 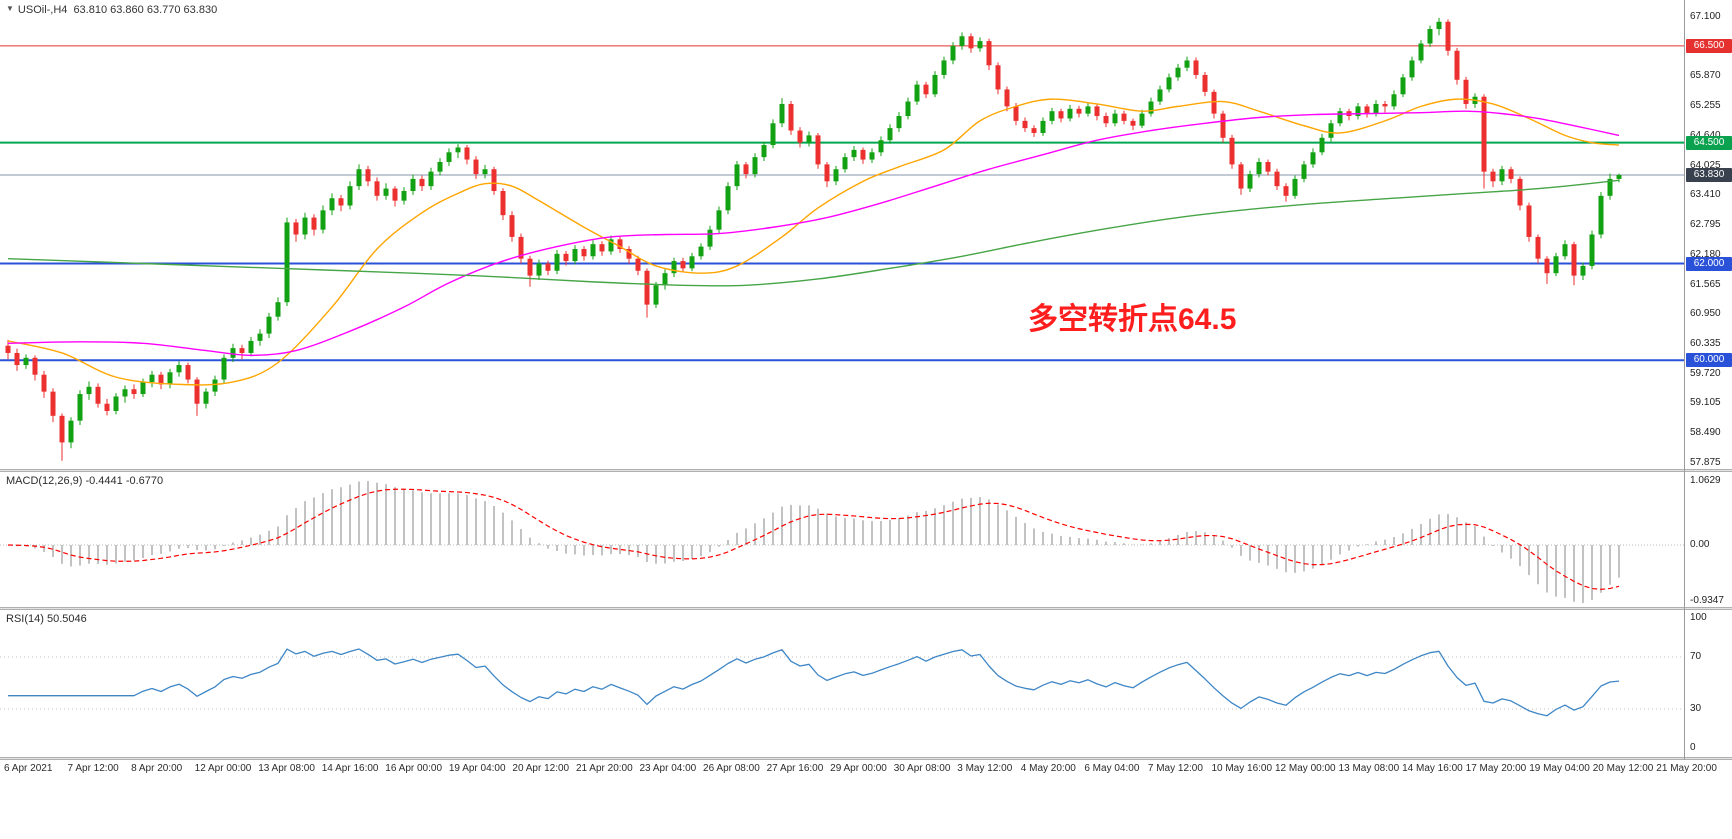 What do you see at coordinates (1709, 142) in the screenshot?
I see `price-badge-64.500: 64.500` at bounding box center [1709, 142].